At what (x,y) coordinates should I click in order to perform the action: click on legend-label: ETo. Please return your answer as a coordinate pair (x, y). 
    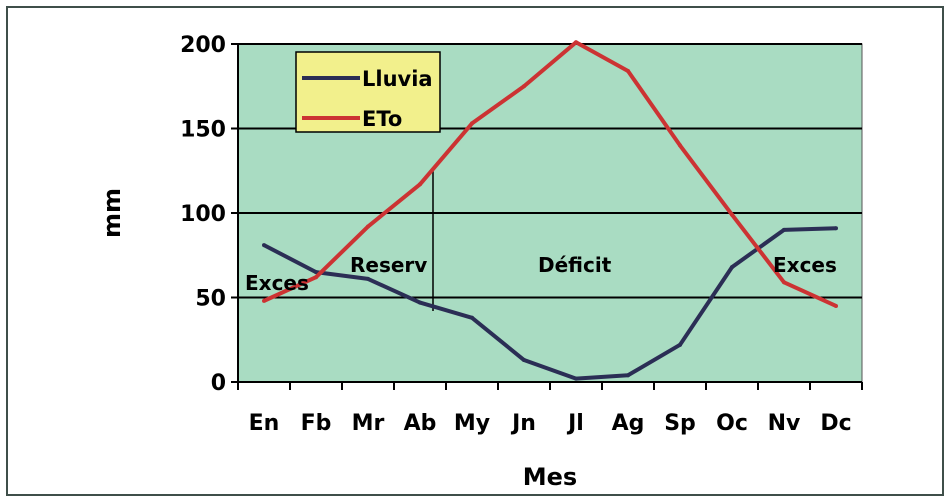
    Looking at the image, I should click on (382, 119).